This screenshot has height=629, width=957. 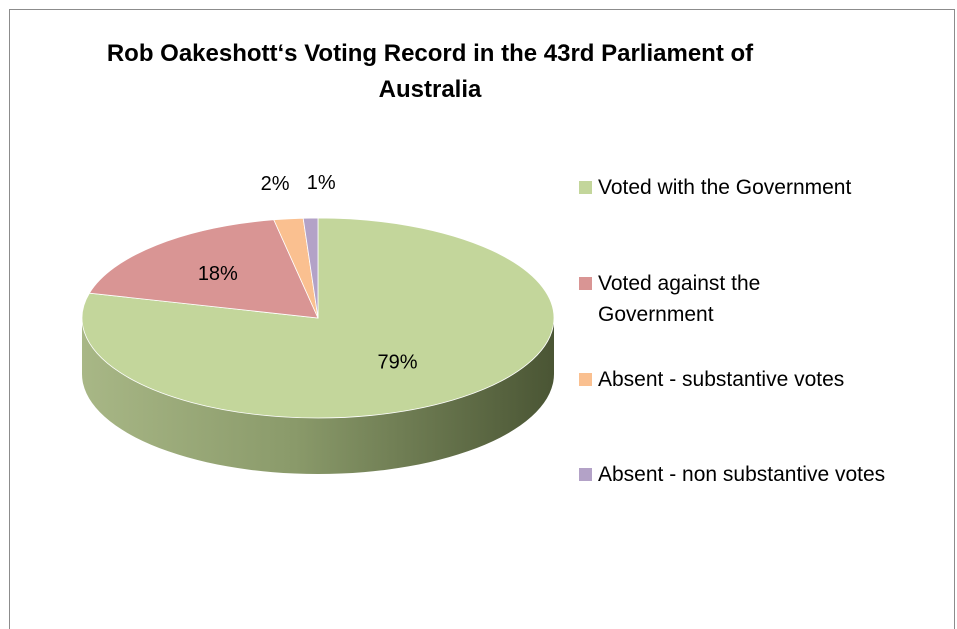 I want to click on pie-side-wall, so click(x=318, y=396).